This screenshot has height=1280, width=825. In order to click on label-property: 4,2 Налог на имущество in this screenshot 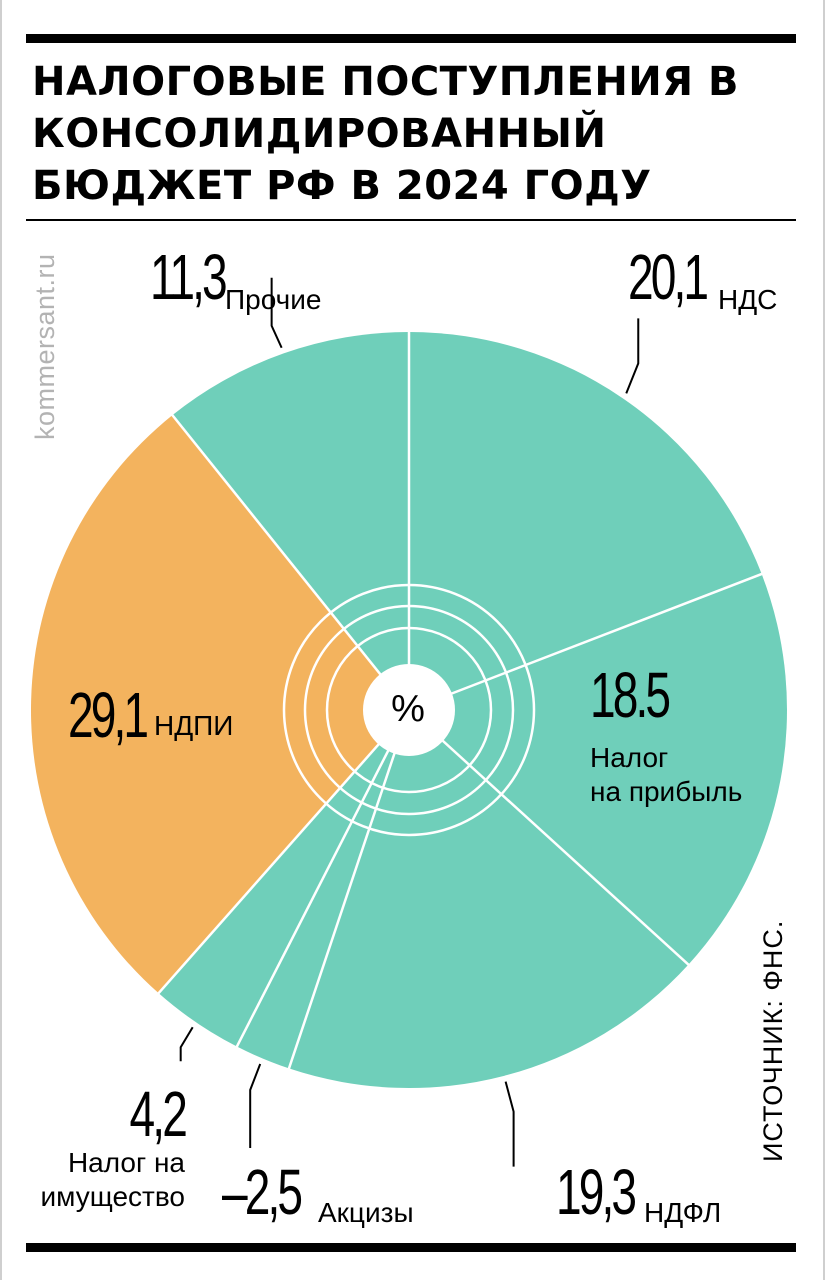, I will do `click(111, 1146)`.